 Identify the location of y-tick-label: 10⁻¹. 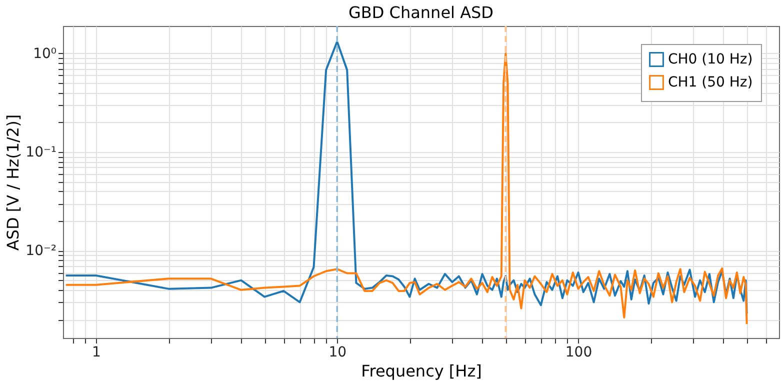
(41, 152).